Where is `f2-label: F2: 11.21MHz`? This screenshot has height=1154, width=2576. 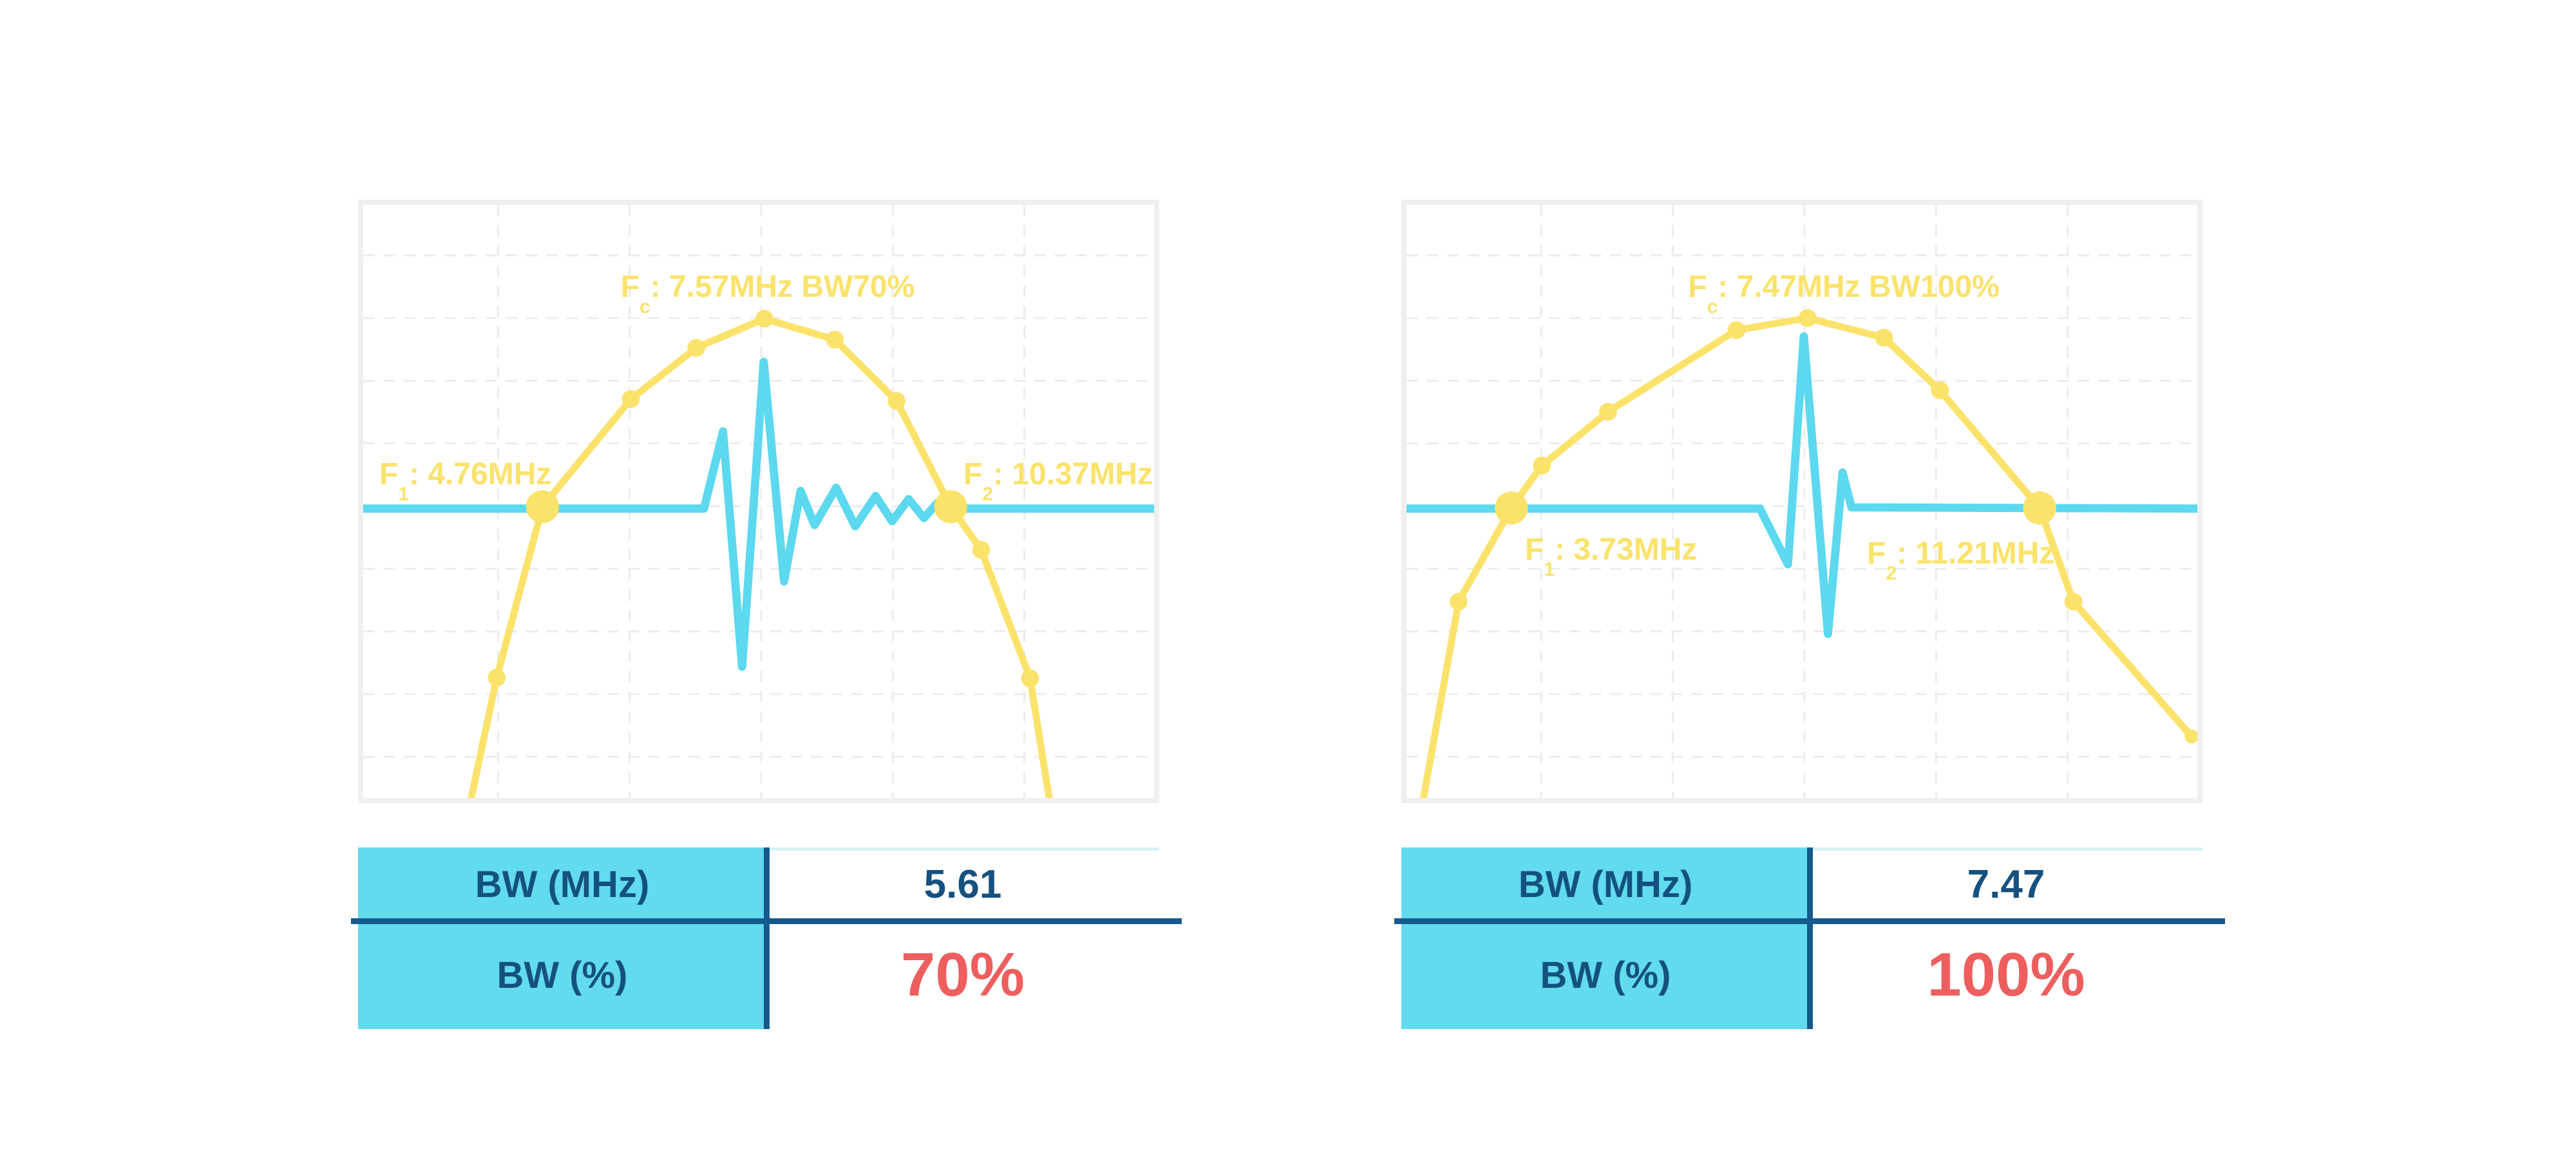 f2-label: F2: 11.21MHz is located at coordinates (1961, 559).